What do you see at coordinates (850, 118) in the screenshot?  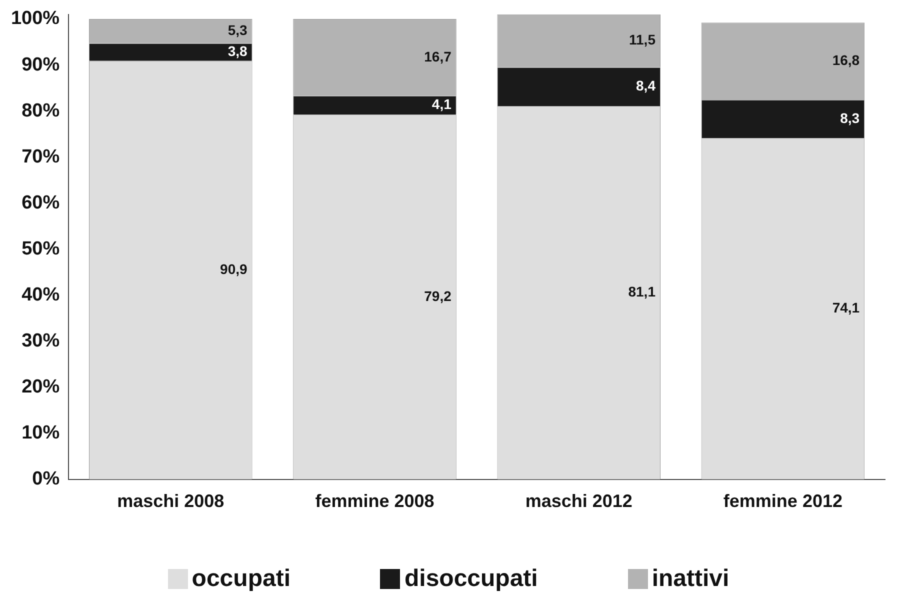 I see `data-label: 8,3` at bounding box center [850, 118].